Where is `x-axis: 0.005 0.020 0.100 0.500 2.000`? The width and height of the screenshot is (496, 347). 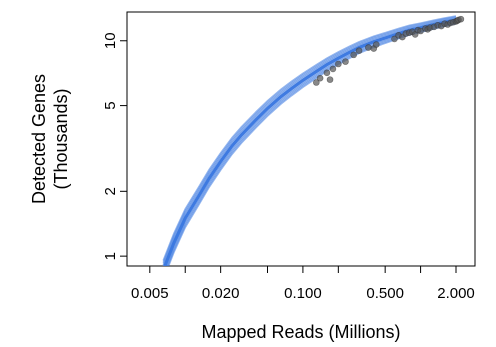
x-axis: 0.005 0.020 0.100 0.500 2.000 is located at coordinates (303, 284).